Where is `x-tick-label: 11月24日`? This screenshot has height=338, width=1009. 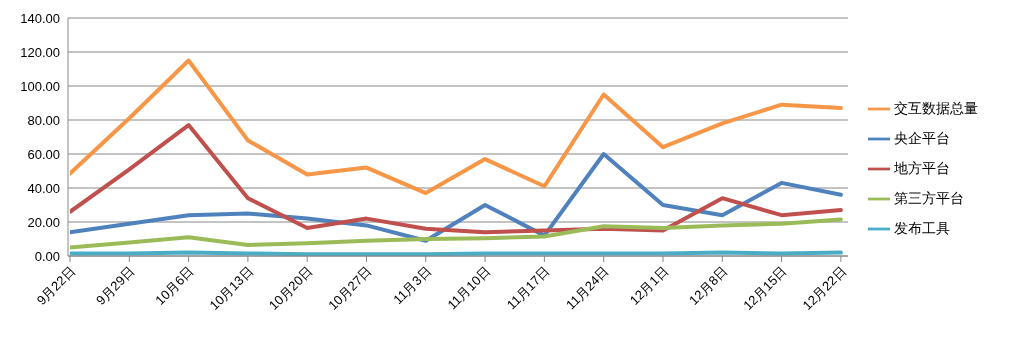
x-tick-label: 11月24日 is located at coordinates (587, 288).